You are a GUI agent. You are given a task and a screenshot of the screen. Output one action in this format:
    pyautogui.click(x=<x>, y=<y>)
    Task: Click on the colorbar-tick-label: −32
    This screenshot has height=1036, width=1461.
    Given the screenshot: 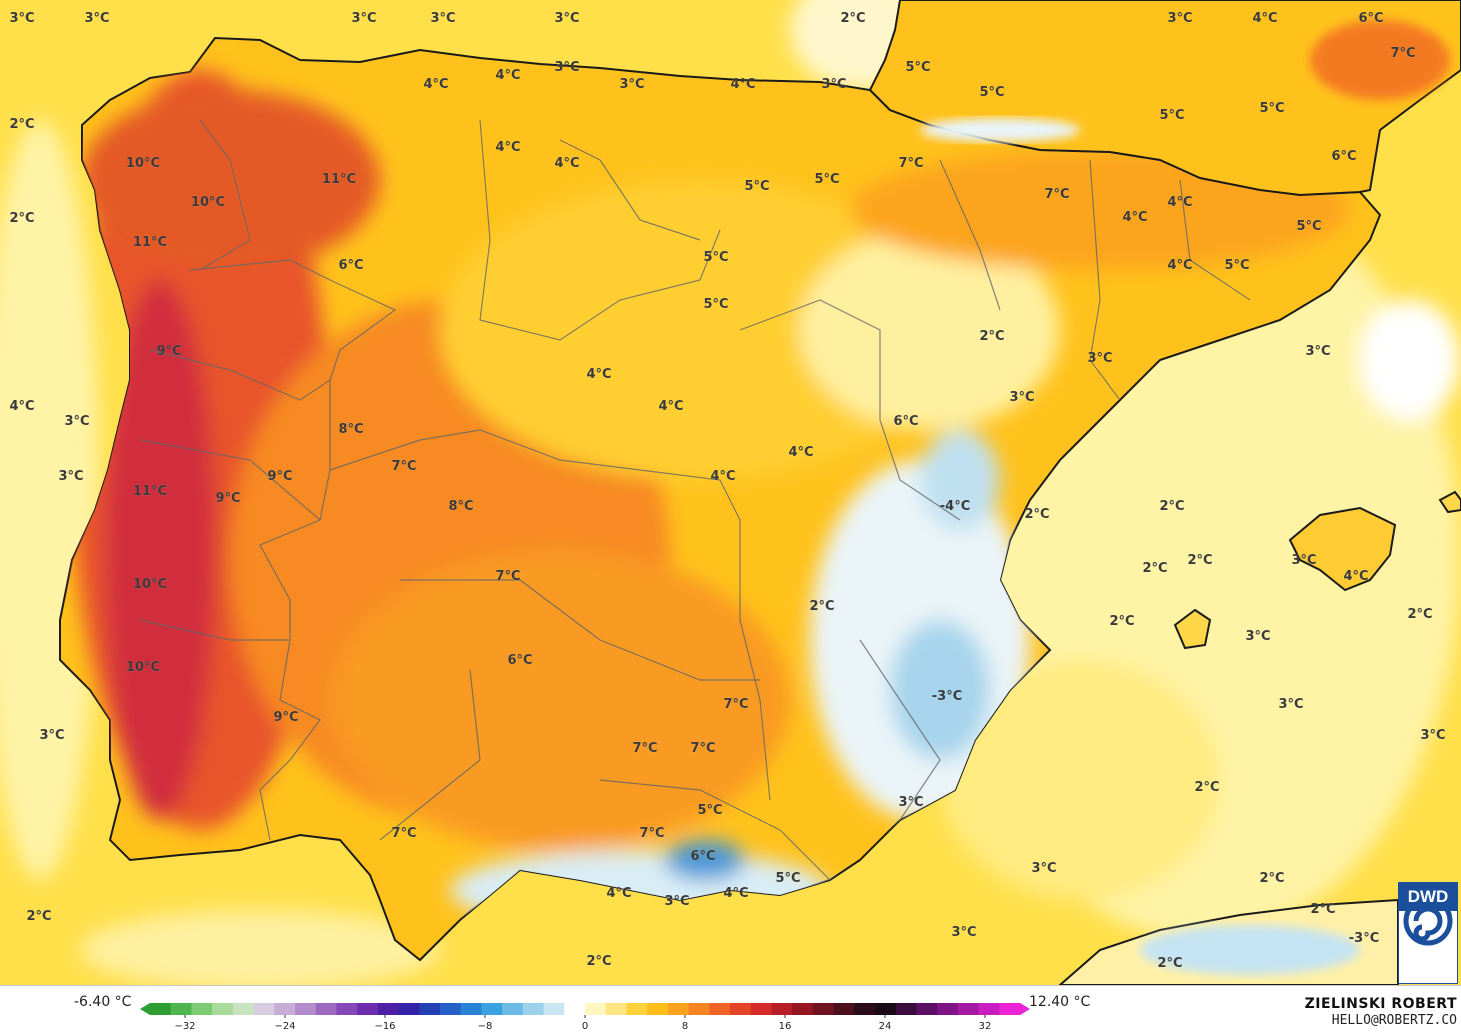 What is the action you would take?
    pyautogui.click(x=184, y=1026)
    